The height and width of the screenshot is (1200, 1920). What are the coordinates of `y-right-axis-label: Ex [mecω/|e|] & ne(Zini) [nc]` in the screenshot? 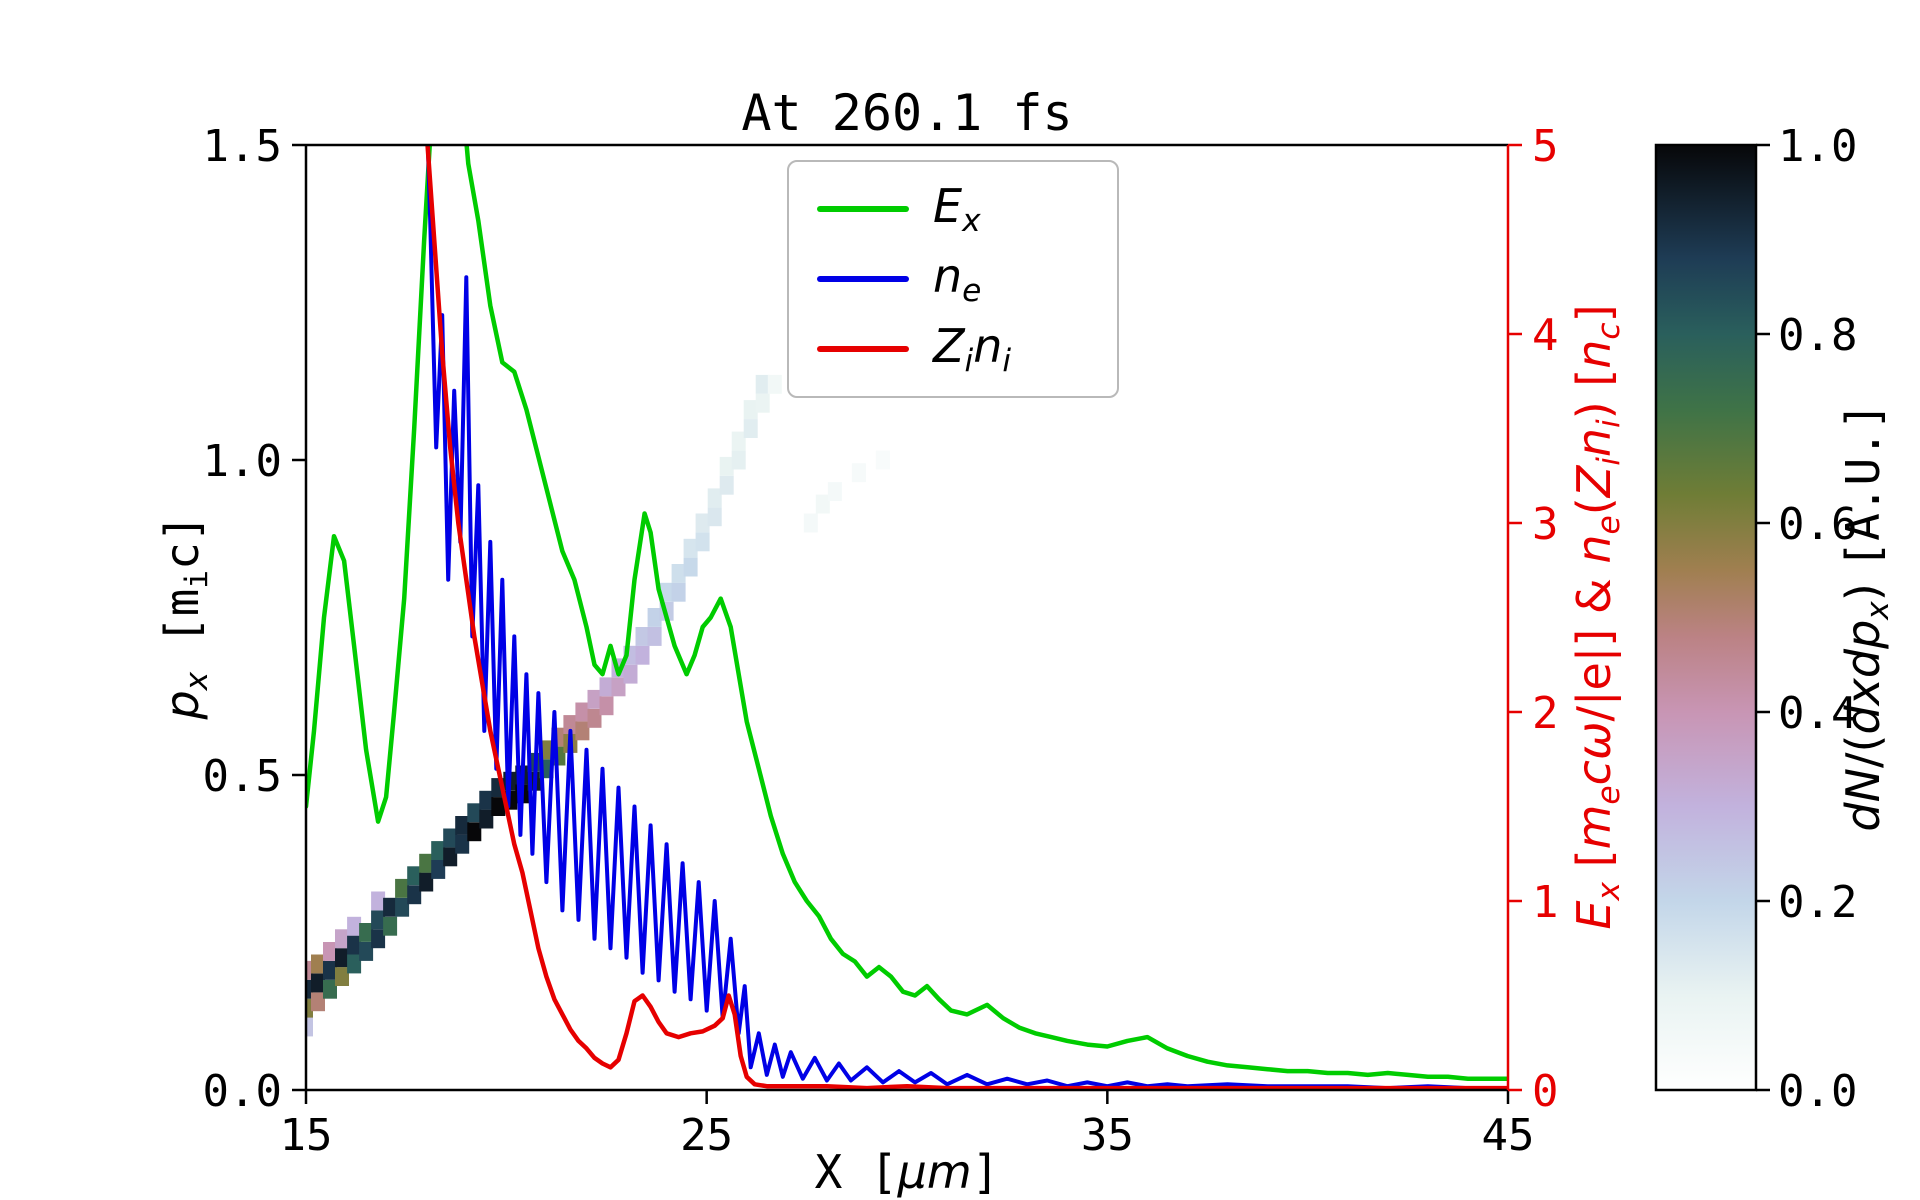 It's located at (1597, 617).